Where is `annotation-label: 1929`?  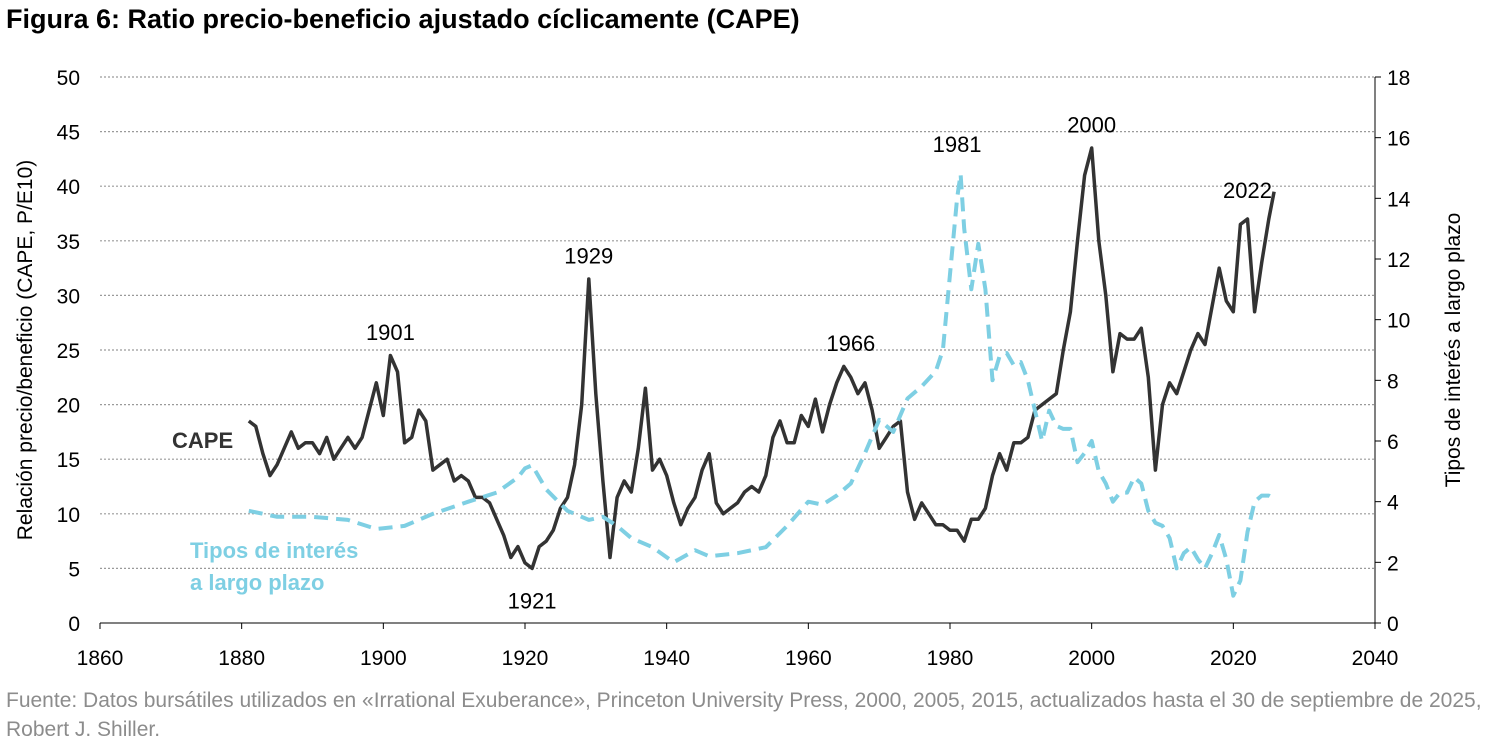 annotation-label: 1929 is located at coordinates (588, 256).